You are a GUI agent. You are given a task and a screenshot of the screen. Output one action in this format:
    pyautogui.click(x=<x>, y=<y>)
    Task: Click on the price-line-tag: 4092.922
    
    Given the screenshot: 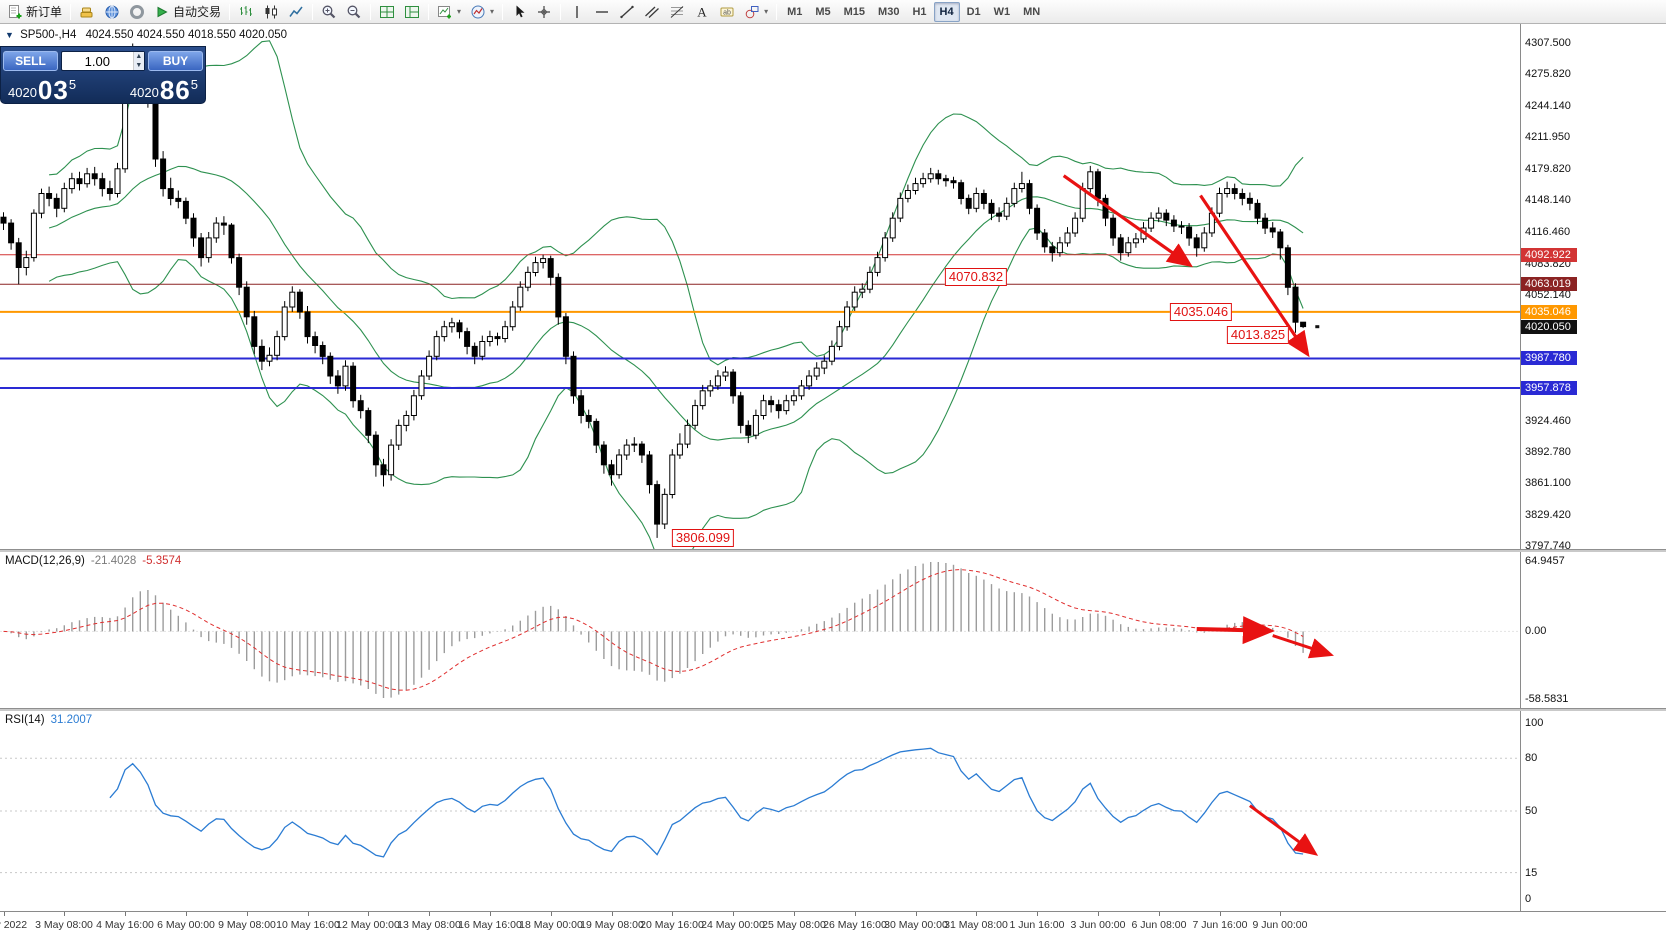 What is the action you would take?
    pyautogui.click(x=1549, y=255)
    